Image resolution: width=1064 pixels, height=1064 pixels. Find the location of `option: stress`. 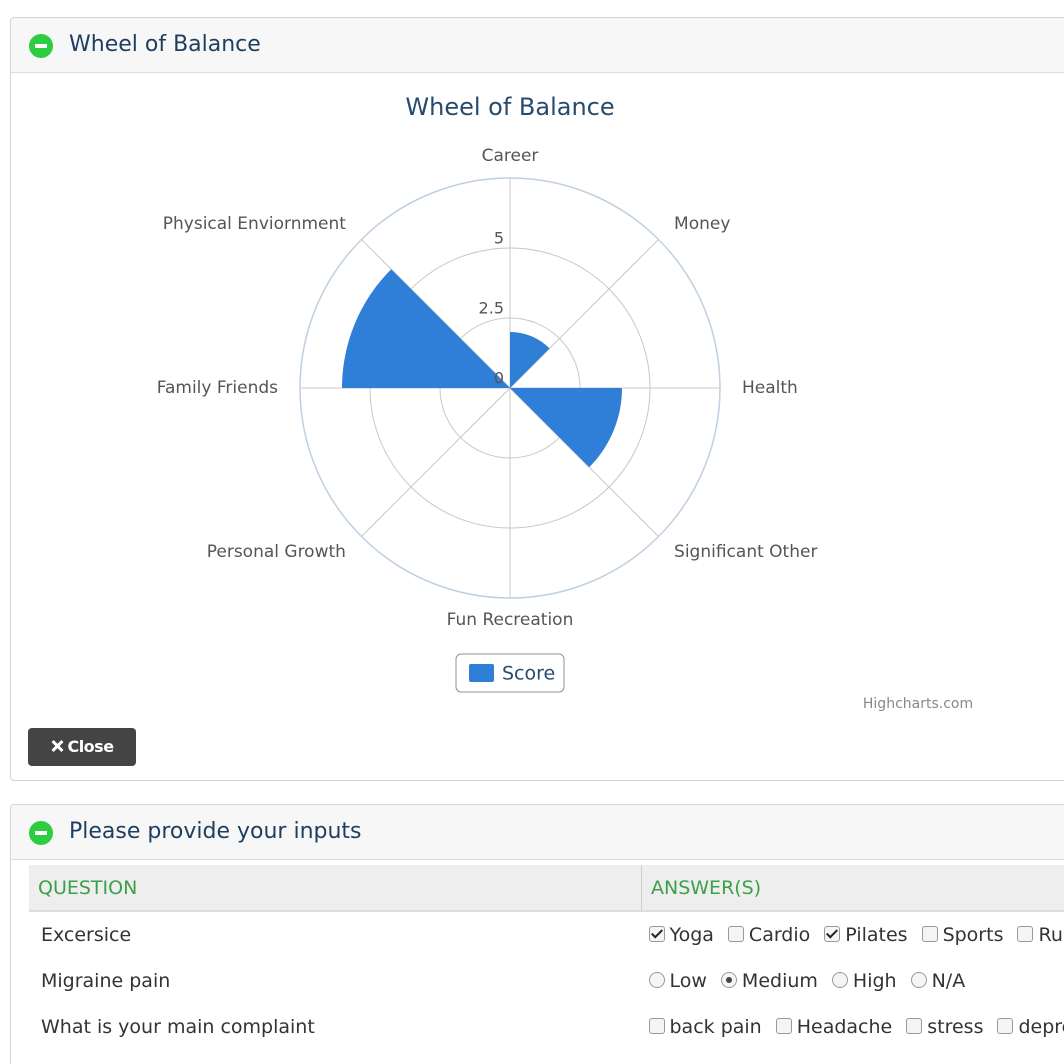

option: stress is located at coordinates (944, 1027).